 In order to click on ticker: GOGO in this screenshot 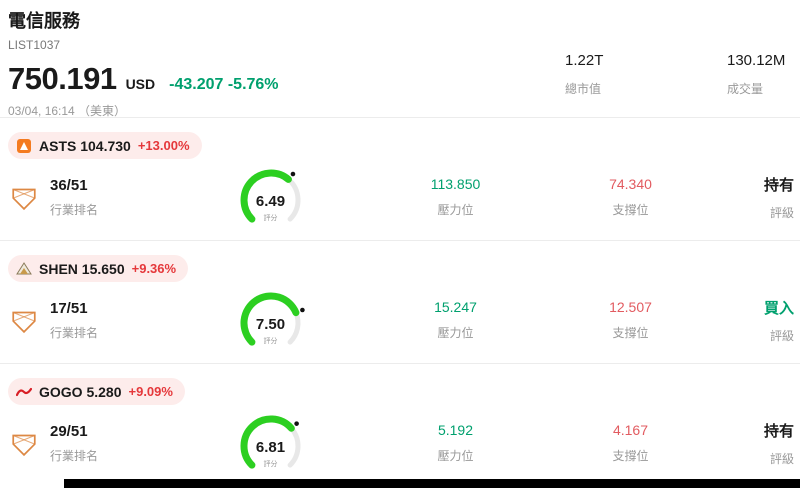, I will do `click(61, 391)`.